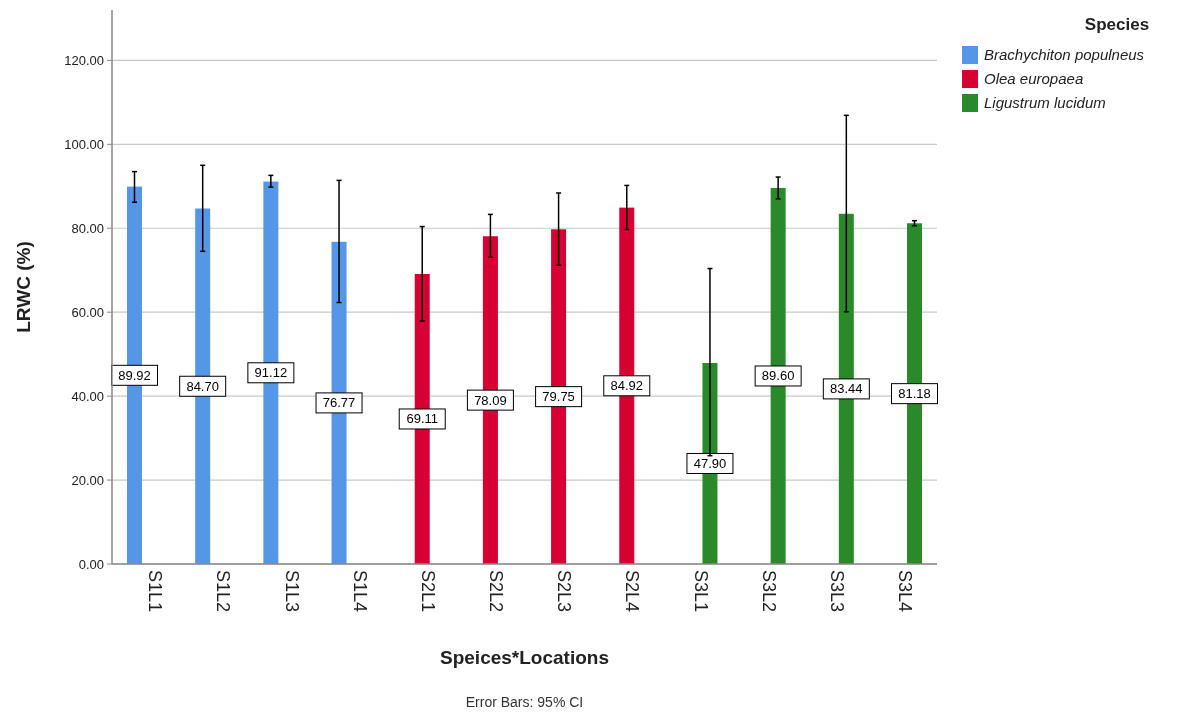  What do you see at coordinates (155, 591) in the screenshot?
I see `x-tick-label: S1L1` at bounding box center [155, 591].